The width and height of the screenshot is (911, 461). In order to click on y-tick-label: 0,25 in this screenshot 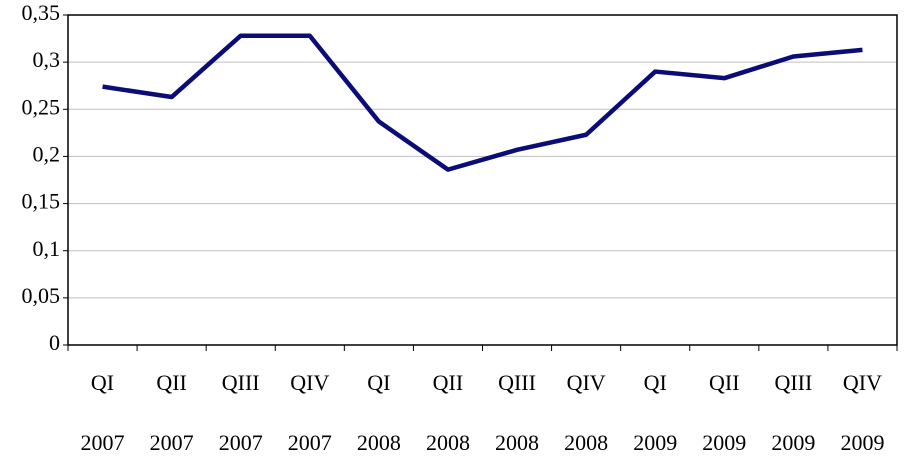, I will do `click(41, 106)`.